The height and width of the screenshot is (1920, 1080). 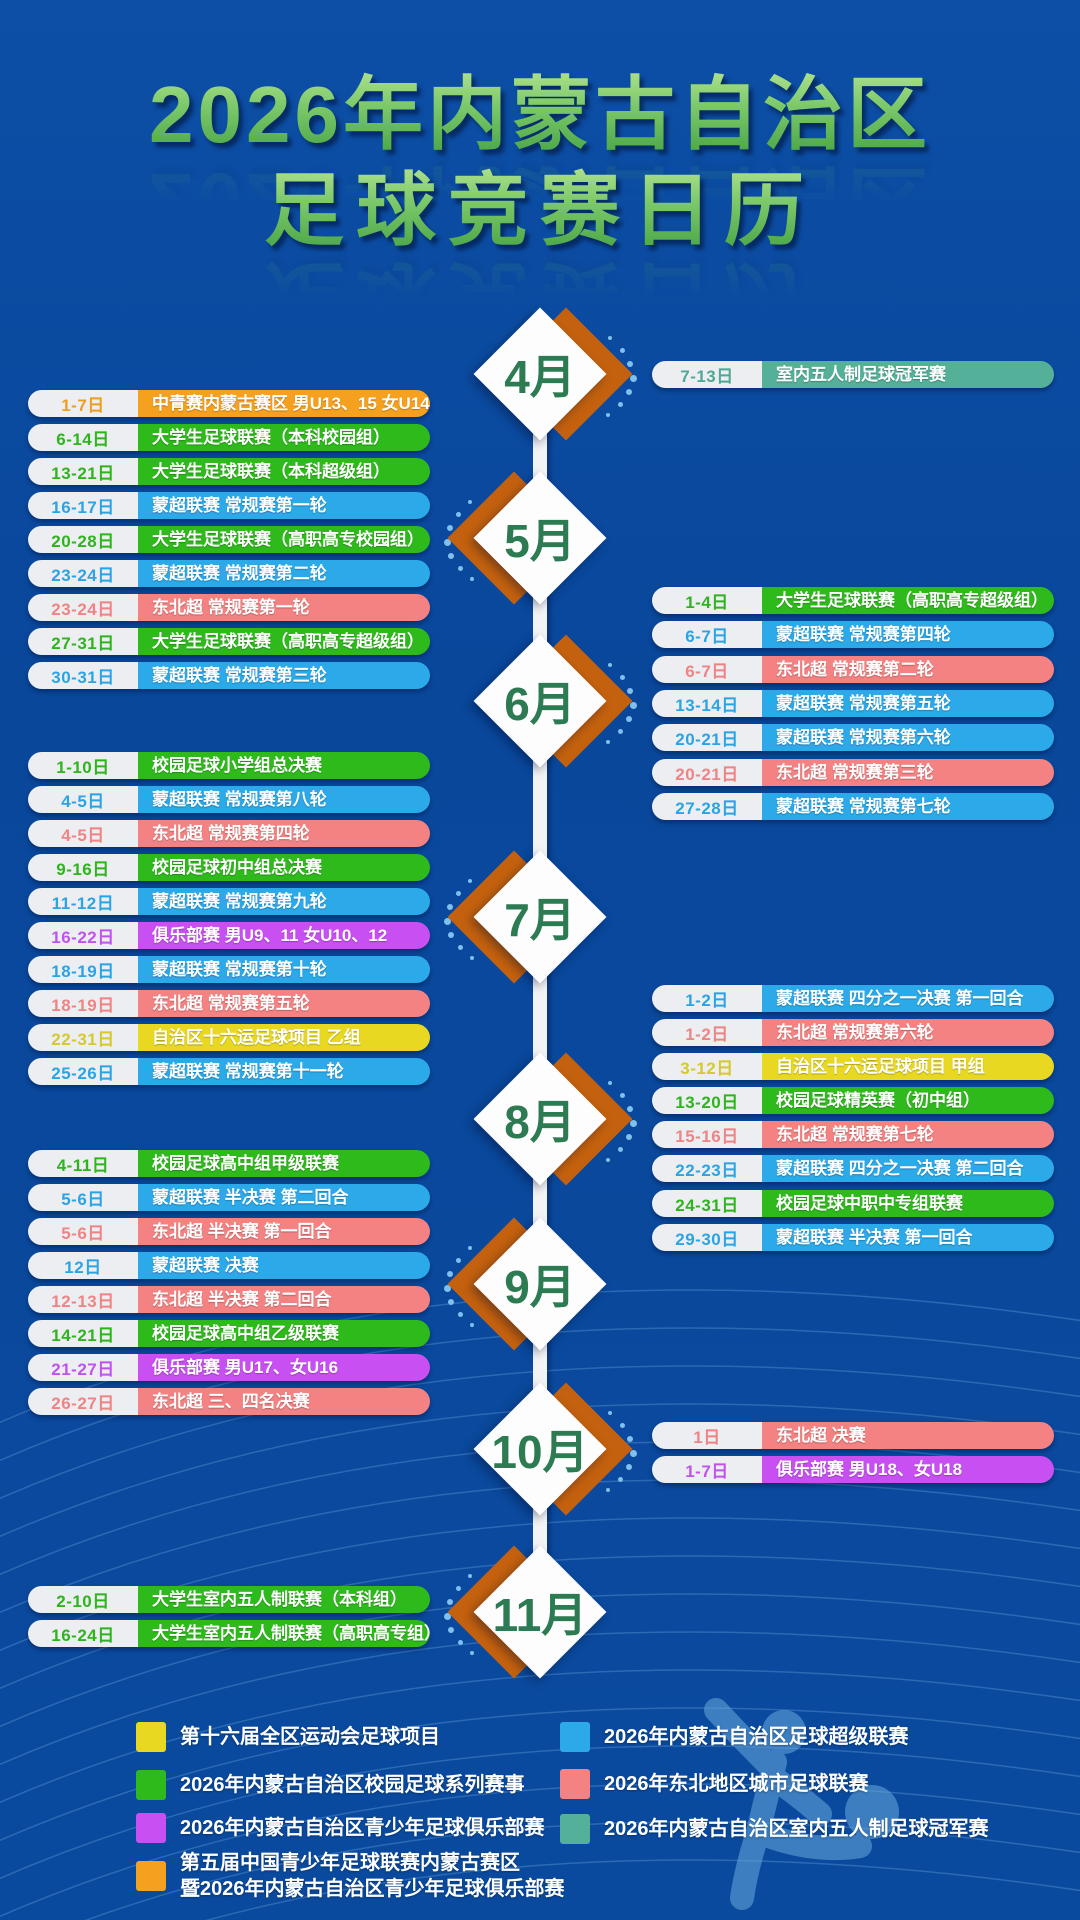 What do you see at coordinates (853, 1435) in the screenshot?
I see `event-bar: 1日 东北超 决赛` at bounding box center [853, 1435].